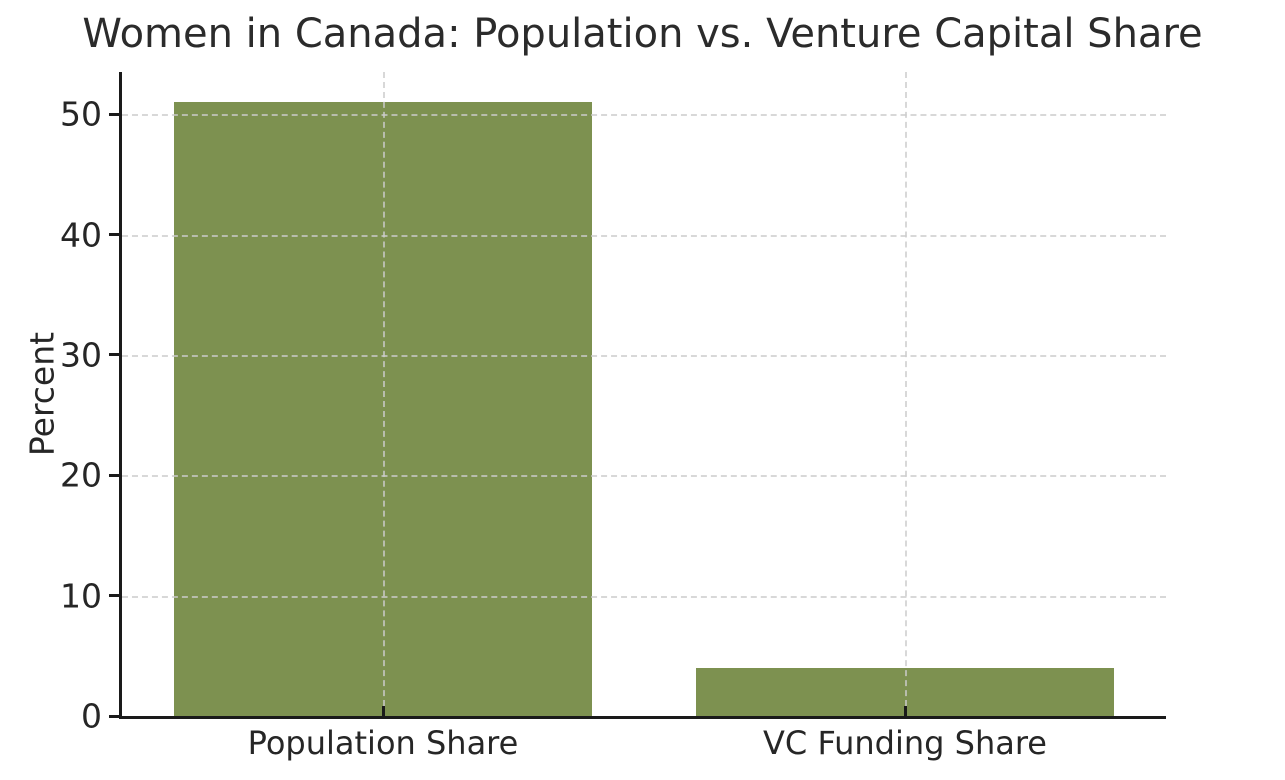 This screenshot has width=1285, height=780. Describe the element at coordinates (383, 743) in the screenshot. I see `x-tick-label: Population Share` at that location.